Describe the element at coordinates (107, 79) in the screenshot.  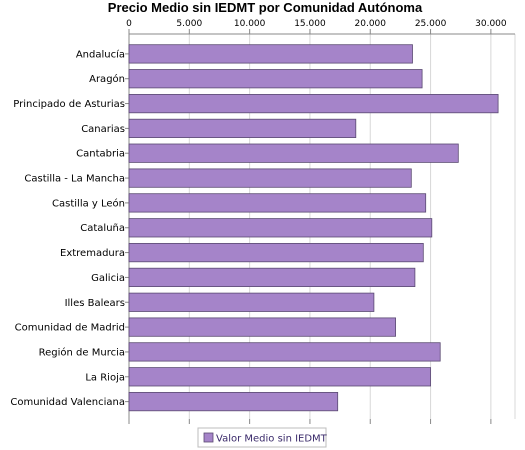
I see `category-label: Aragón` at that location.